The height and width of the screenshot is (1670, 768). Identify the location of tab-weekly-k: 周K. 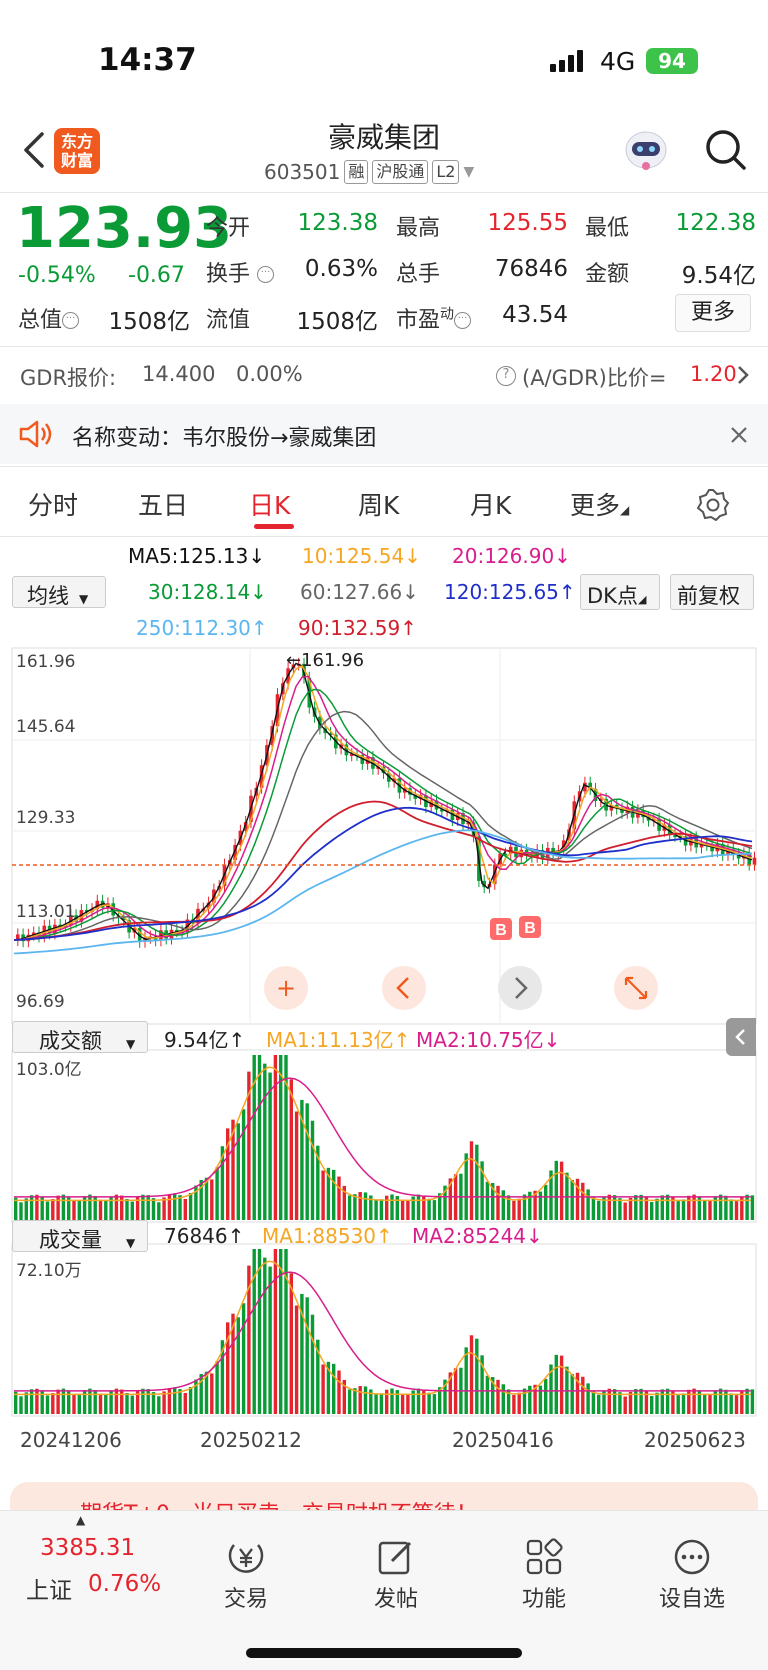
(379, 505).